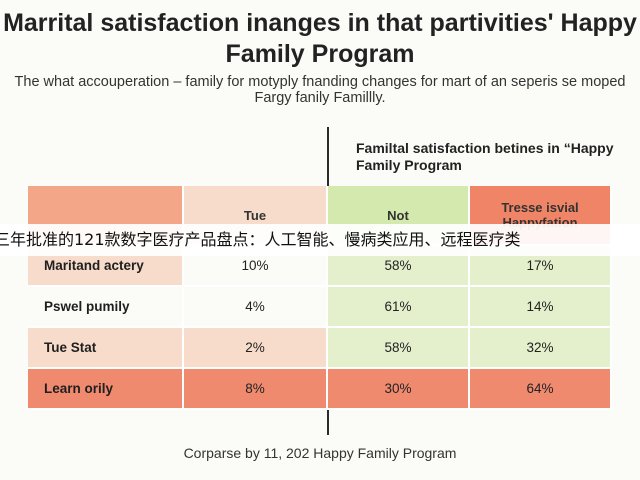  What do you see at coordinates (256, 307) in the screenshot?
I see `table-cell: 4%` at bounding box center [256, 307].